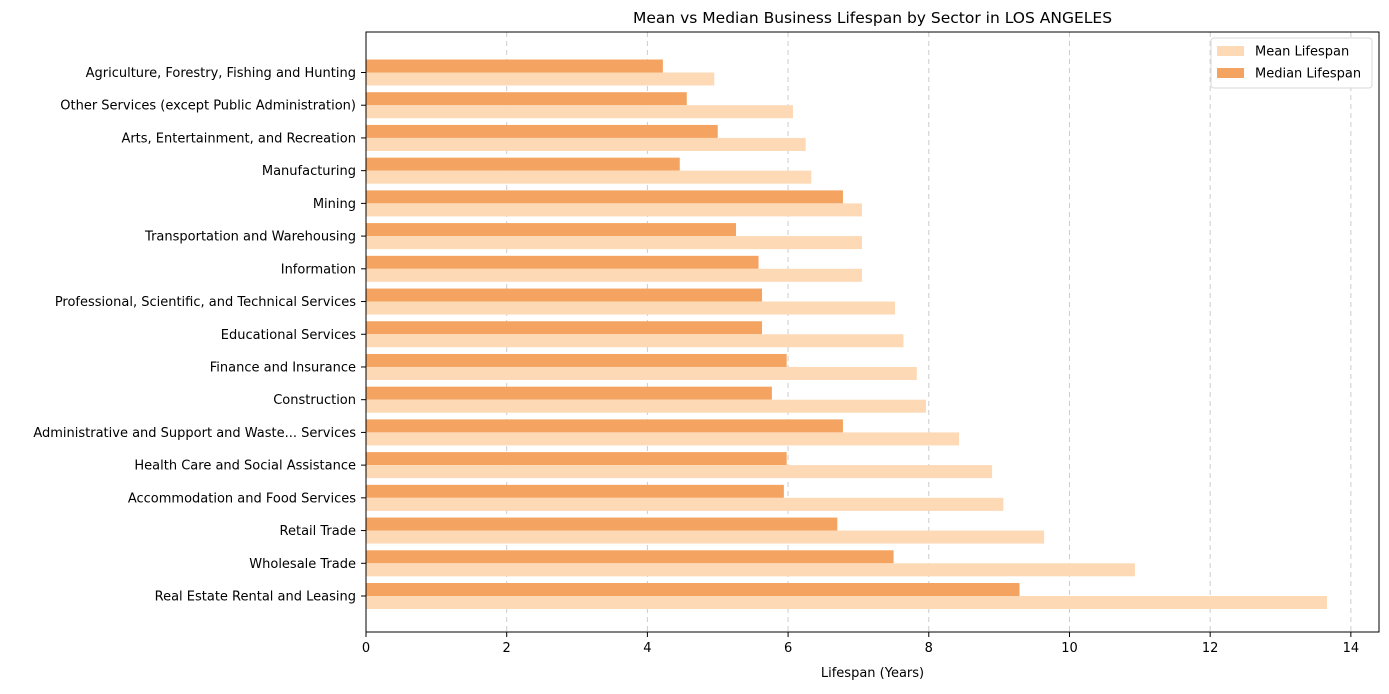 The height and width of the screenshot is (694, 1389). What do you see at coordinates (366, 648) in the screenshot?
I see `x-tick-label: 0` at bounding box center [366, 648].